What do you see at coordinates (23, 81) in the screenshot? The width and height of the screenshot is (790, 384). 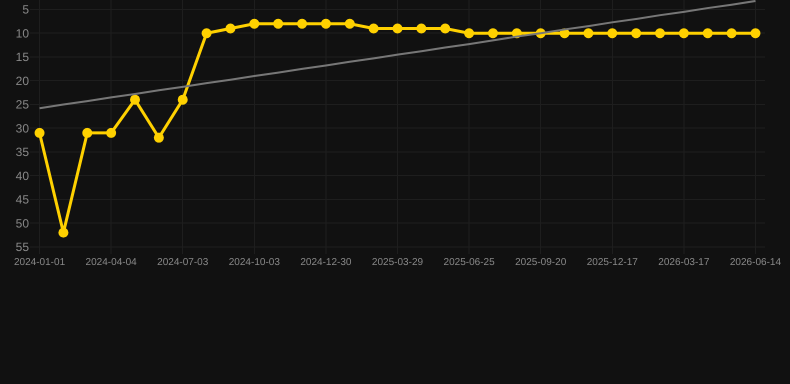 I see `y-tick-label: 20` at bounding box center [23, 81].